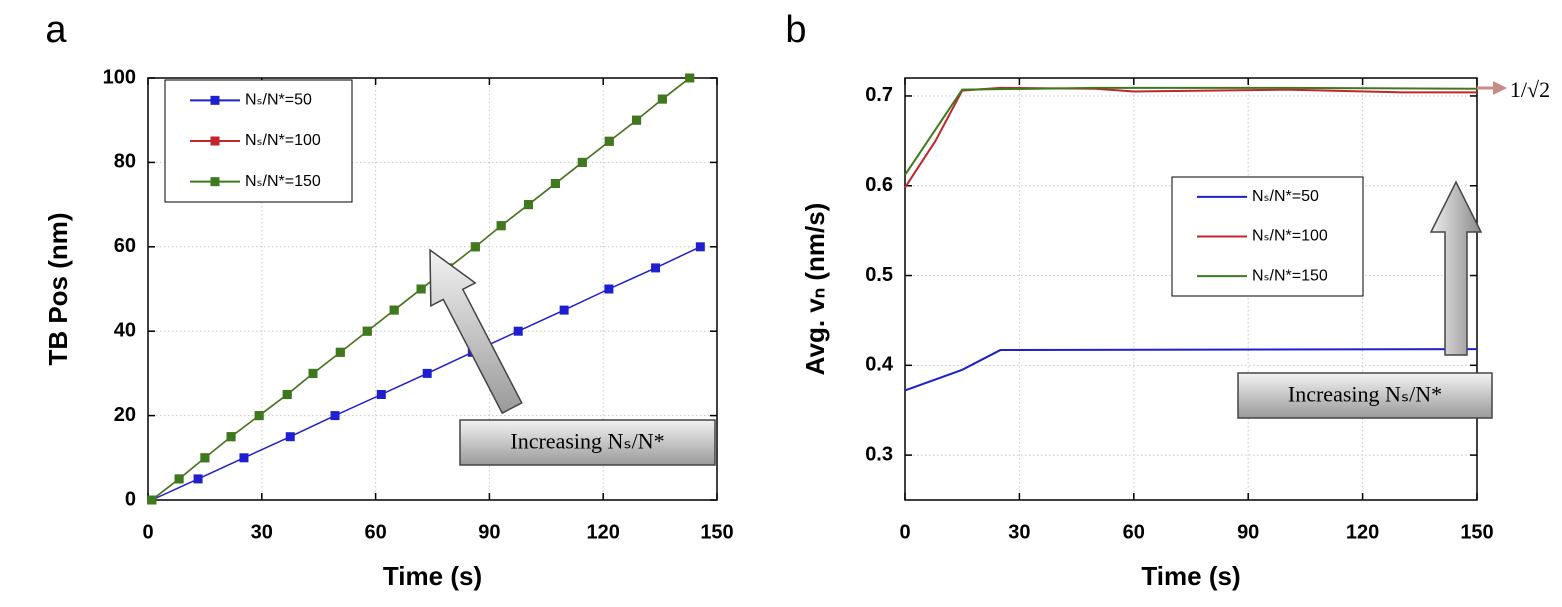 The height and width of the screenshot is (607, 1562). I want to click on y-tick-label: 60, so click(125, 246).